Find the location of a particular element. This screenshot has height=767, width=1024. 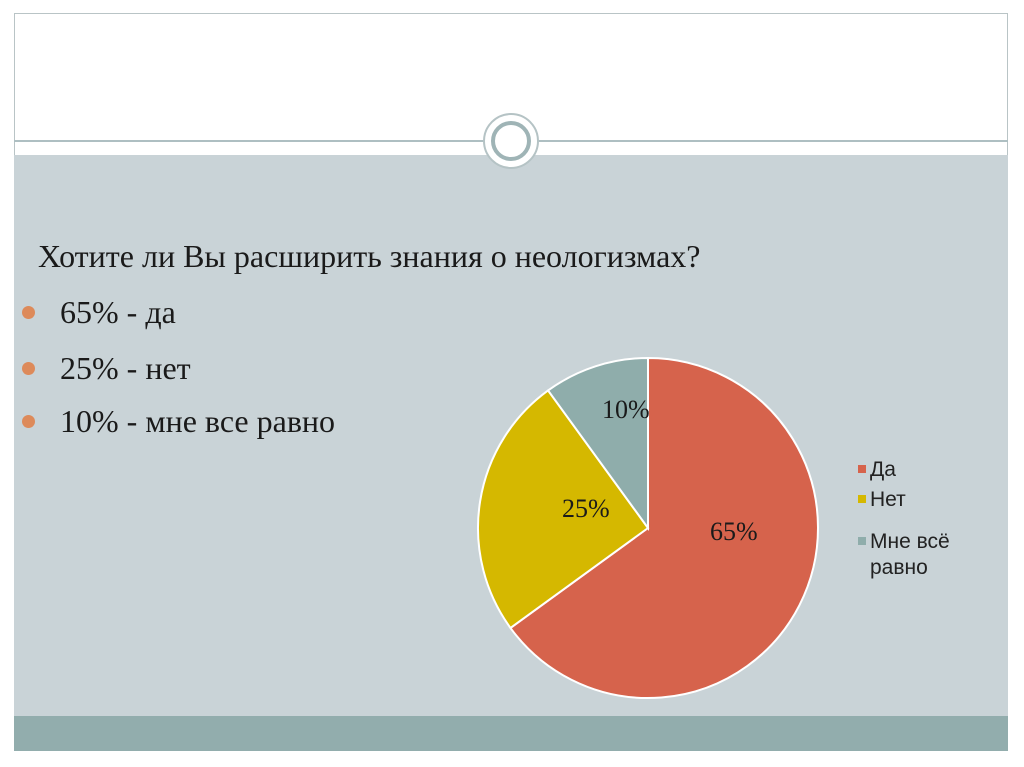

slice-data-label: 25% is located at coordinates (586, 508).